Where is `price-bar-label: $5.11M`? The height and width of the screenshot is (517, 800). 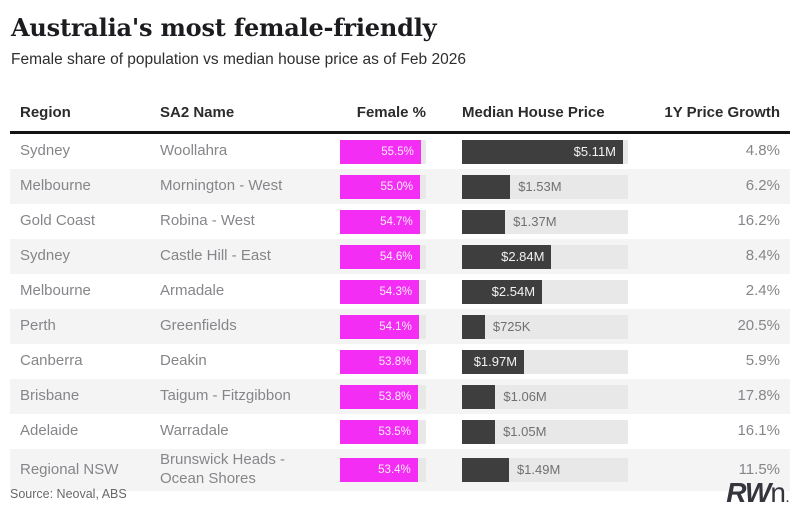 price-bar-label: $5.11M is located at coordinates (595, 151).